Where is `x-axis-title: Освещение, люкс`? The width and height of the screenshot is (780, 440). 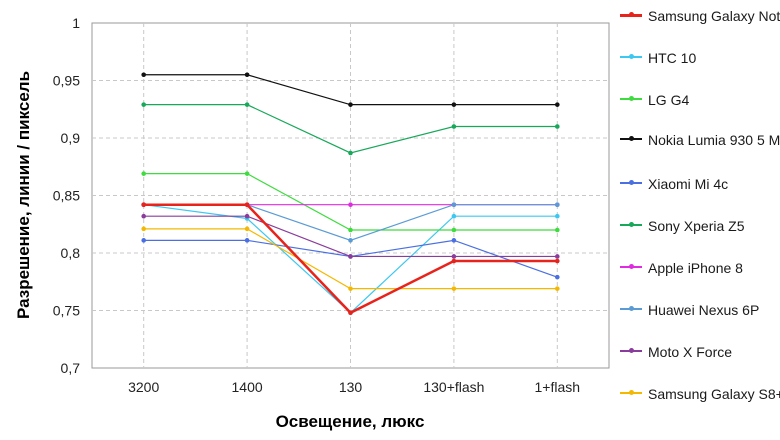
x-axis-title: Освещение, люкс is located at coordinates (350, 421).